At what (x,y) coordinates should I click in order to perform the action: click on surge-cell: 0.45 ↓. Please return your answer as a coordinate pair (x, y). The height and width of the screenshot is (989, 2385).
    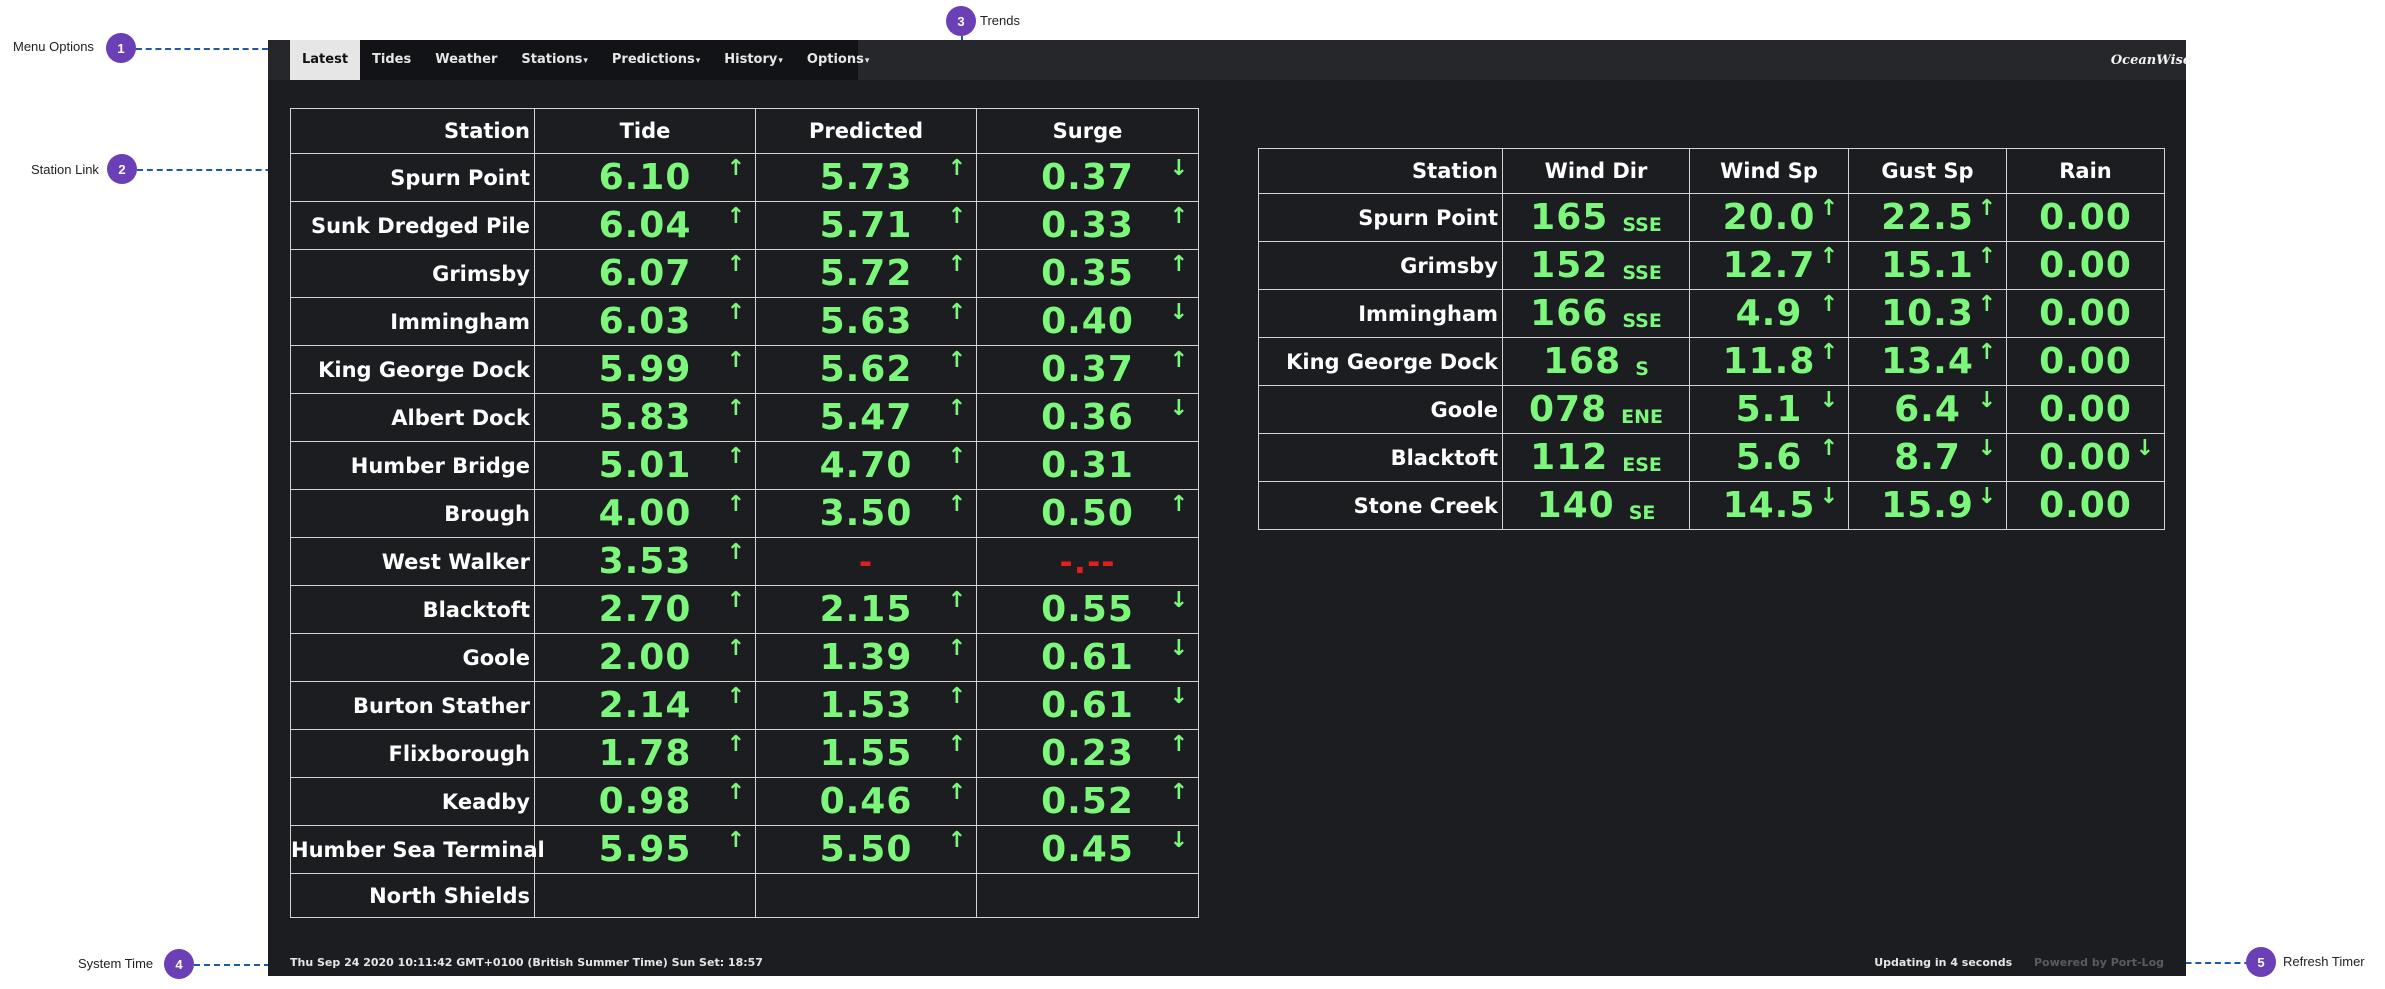
    Looking at the image, I should click on (1087, 849).